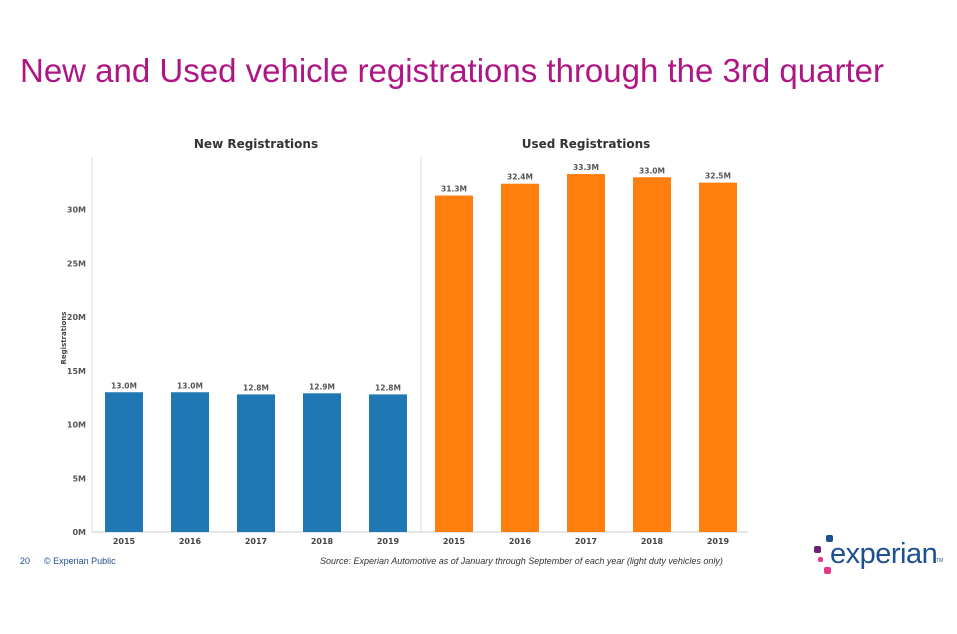  What do you see at coordinates (79, 478) in the screenshot?
I see `y-tick-label: 5M` at bounding box center [79, 478].